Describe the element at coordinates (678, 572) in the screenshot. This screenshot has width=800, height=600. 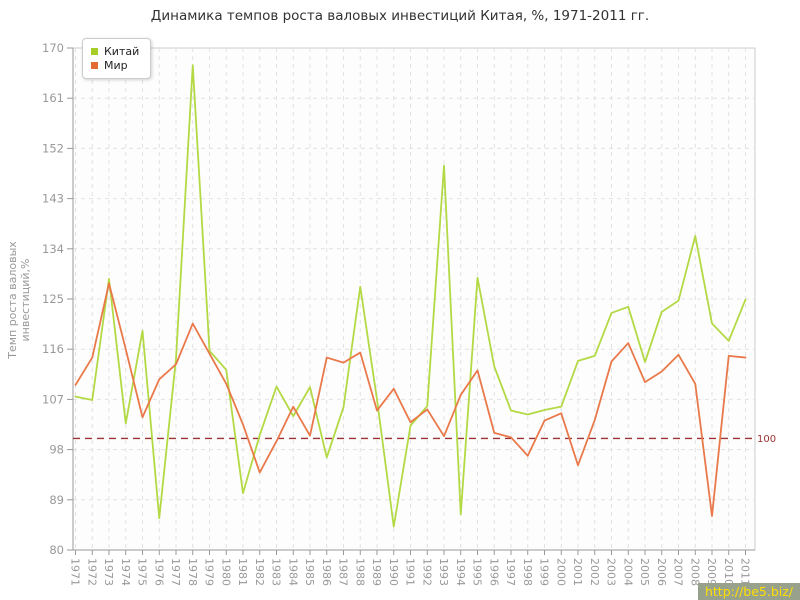
I see `svg-text: 2007` at that location.